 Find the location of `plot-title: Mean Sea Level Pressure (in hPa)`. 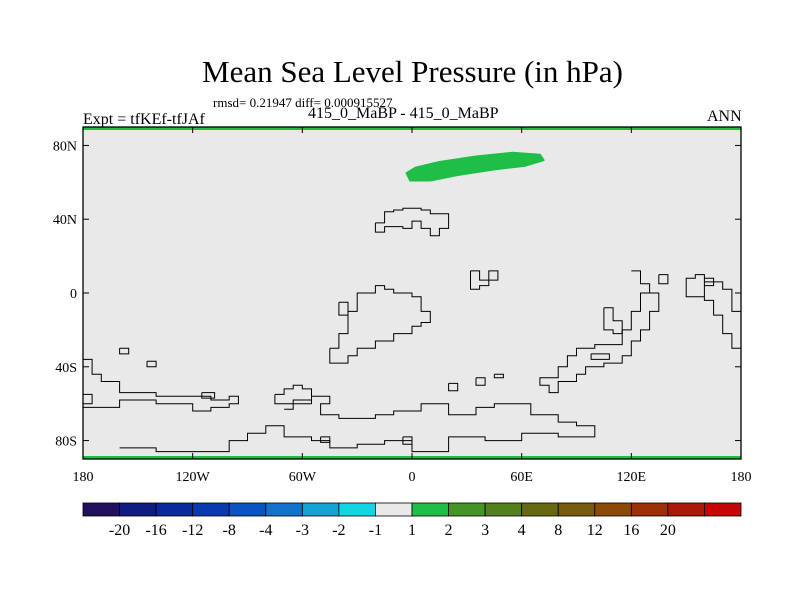

plot-title: Mean Sea Level Pressure (in hPa) is located at coordinates (412, 71).